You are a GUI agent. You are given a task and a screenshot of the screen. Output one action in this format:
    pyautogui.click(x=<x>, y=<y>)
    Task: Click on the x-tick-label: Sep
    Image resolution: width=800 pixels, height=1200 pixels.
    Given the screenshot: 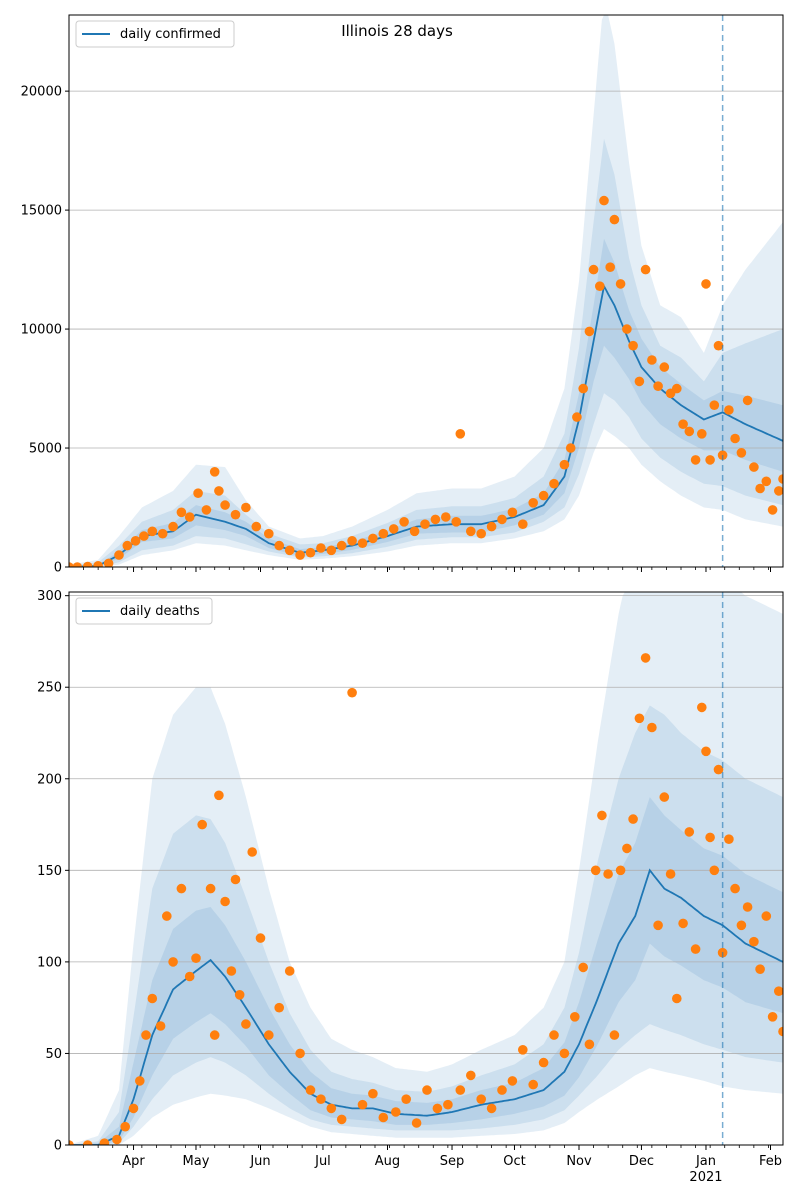 What is the action you would take?
    pyautogui.click(x=452, y=1161)
    